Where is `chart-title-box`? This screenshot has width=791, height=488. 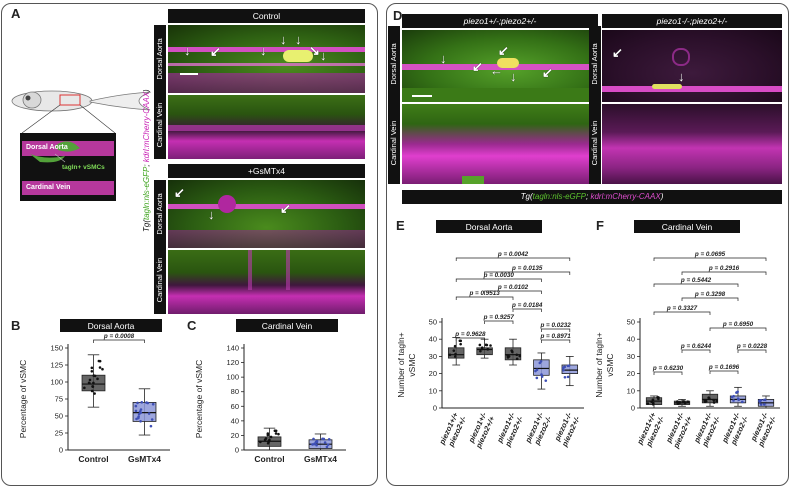 chart-title-box is located at coordinates (489, 226).